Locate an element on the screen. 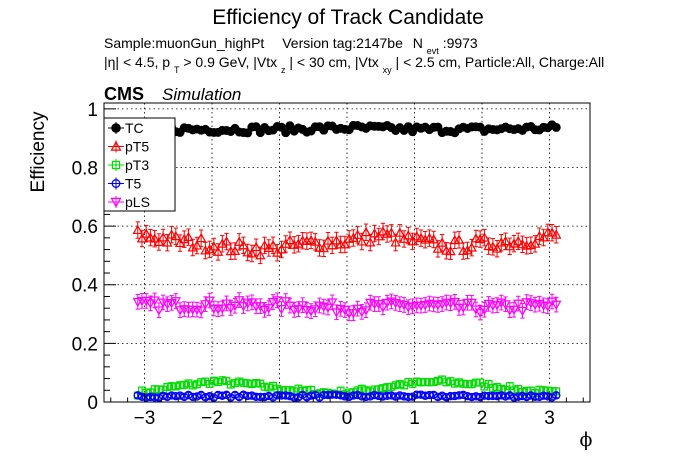 The width and height of the screenshot is (696, 472). legend-item-pt5: pT5 is located at coordinates (128, 147).